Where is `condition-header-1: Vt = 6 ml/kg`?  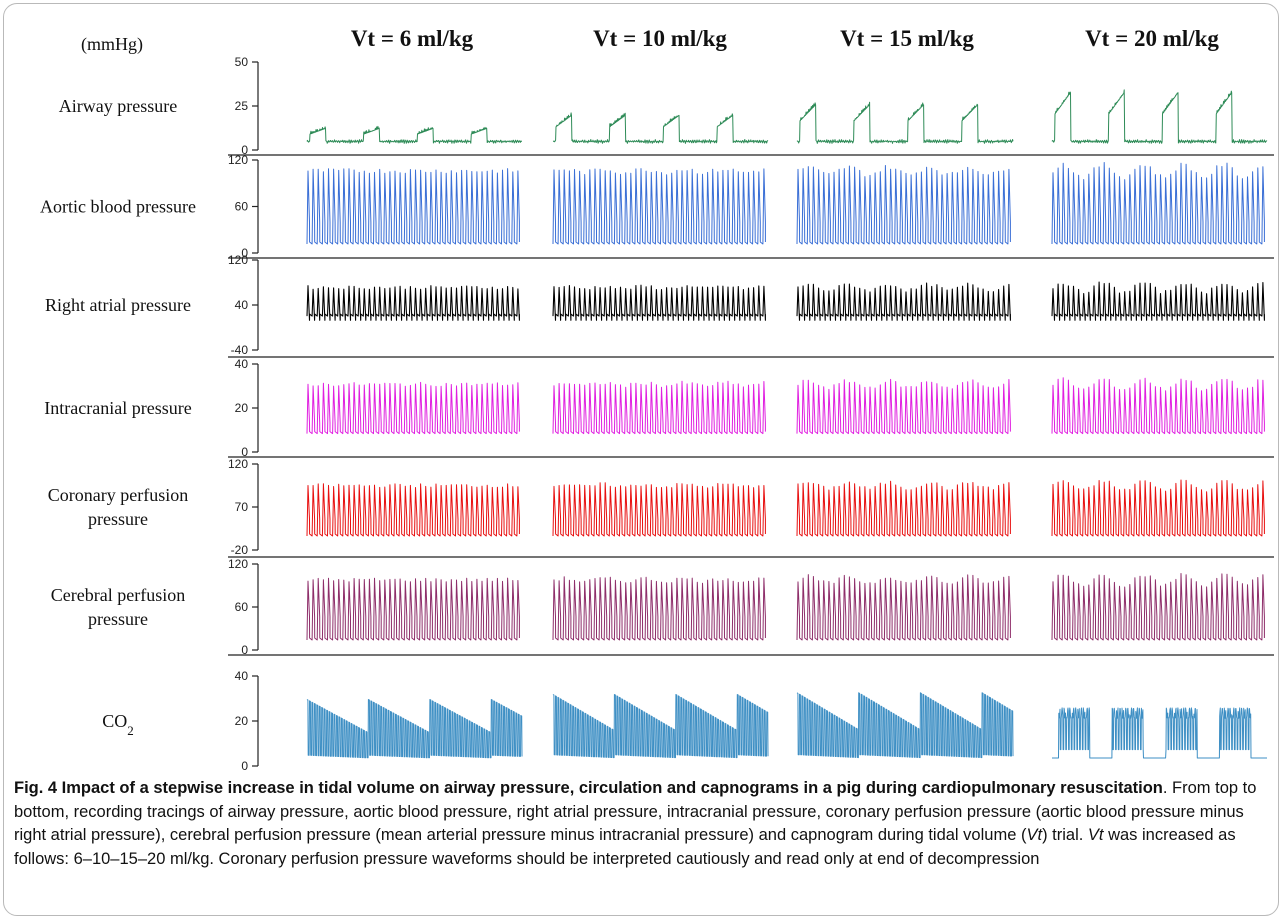 condition-header-1: Vt = 6 ml/kg is located at coordinates (412, 38).